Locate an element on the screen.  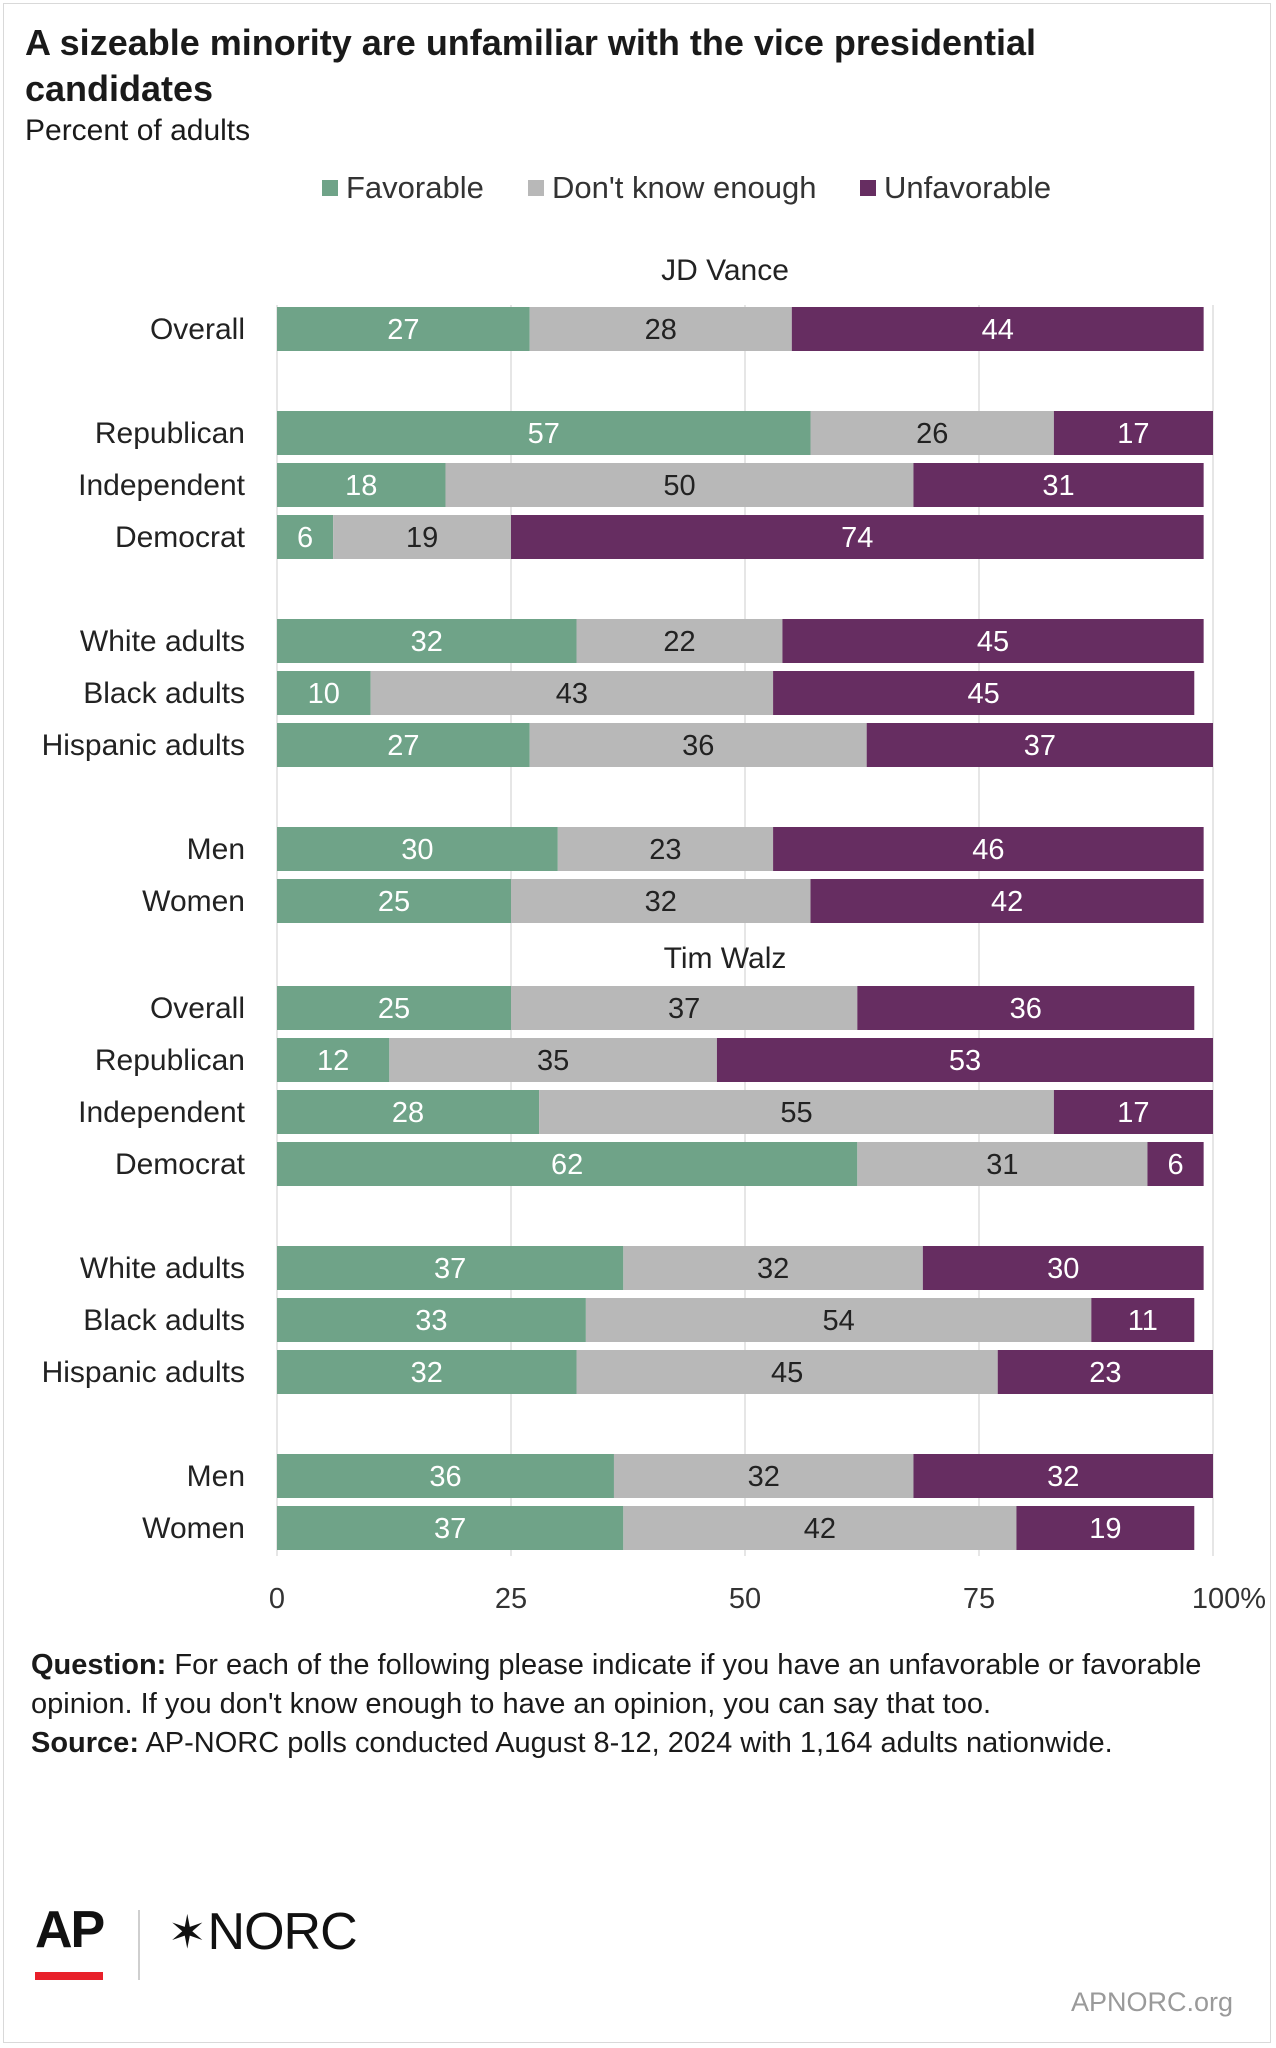
data-label-1-women-2: 19 is located at coordinates (1105, 1529).